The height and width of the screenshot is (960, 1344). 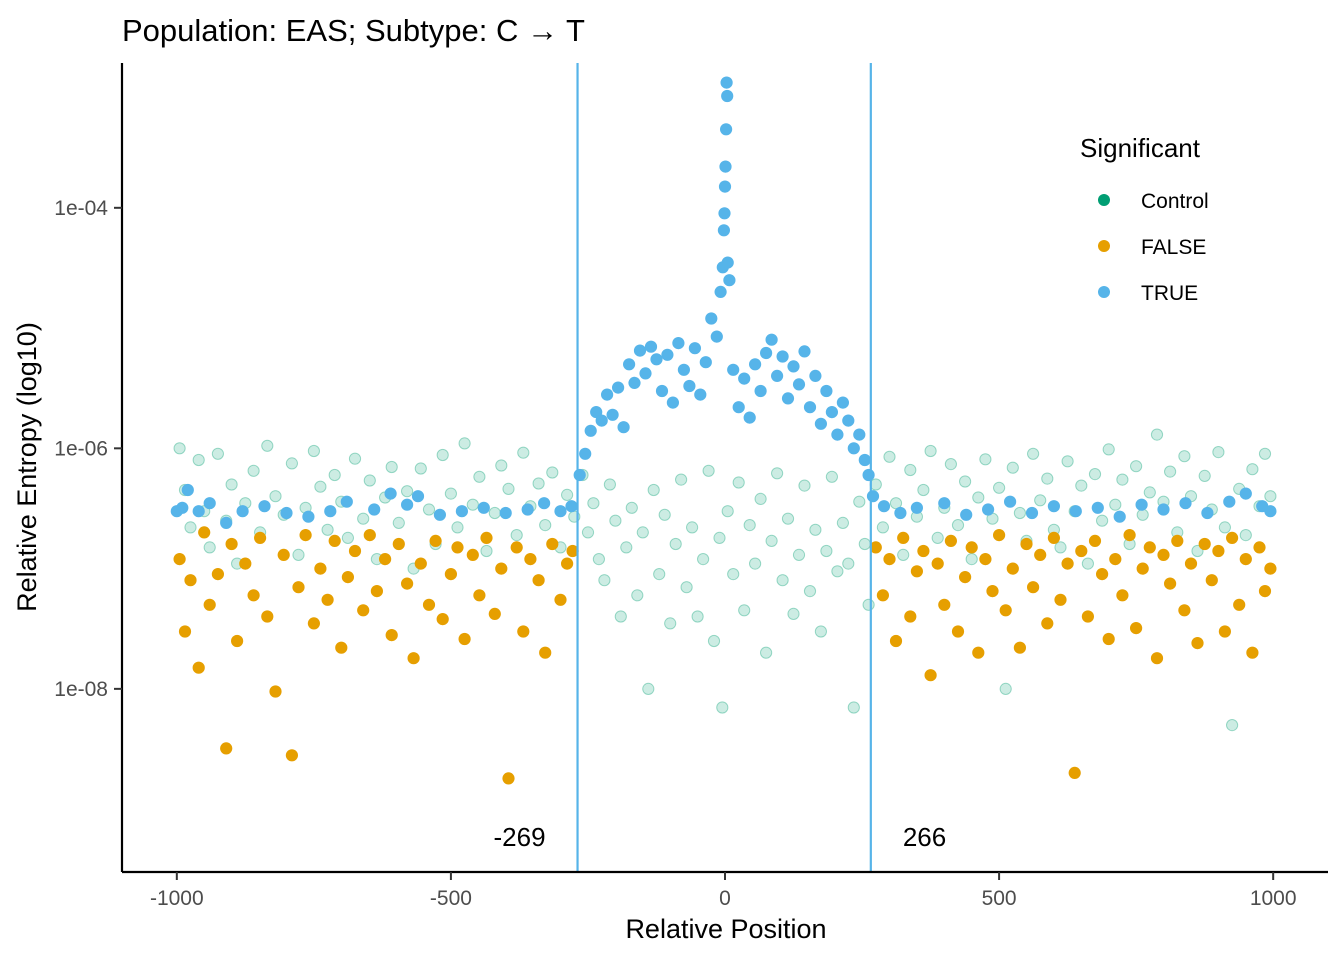 What do you see at coordinates (88, 449) in the screenshot?
I see `y-axis-ticks: 1e-08 1e-06 1e-04` at bounding box center [88, 449].